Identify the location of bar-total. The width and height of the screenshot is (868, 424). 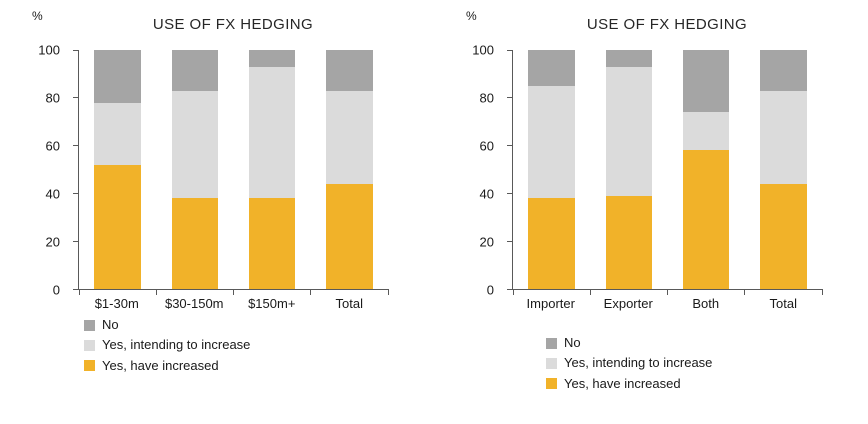
(349, 169).